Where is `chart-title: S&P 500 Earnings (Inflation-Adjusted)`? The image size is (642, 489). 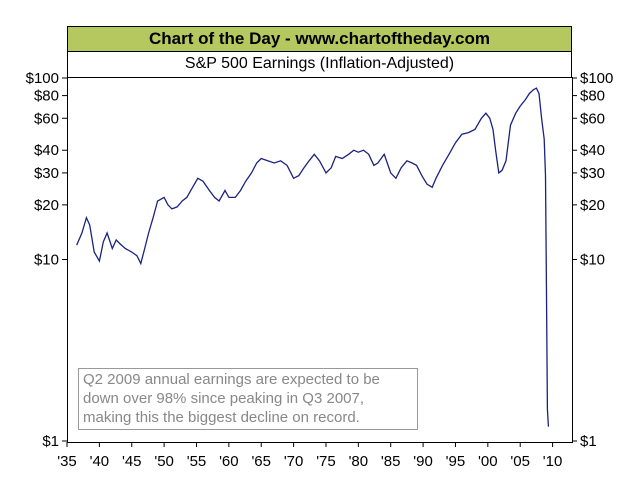 chart-title: S&P 500 Earnings (Inflation-Adjusted) is located at coordinates (319, 64).